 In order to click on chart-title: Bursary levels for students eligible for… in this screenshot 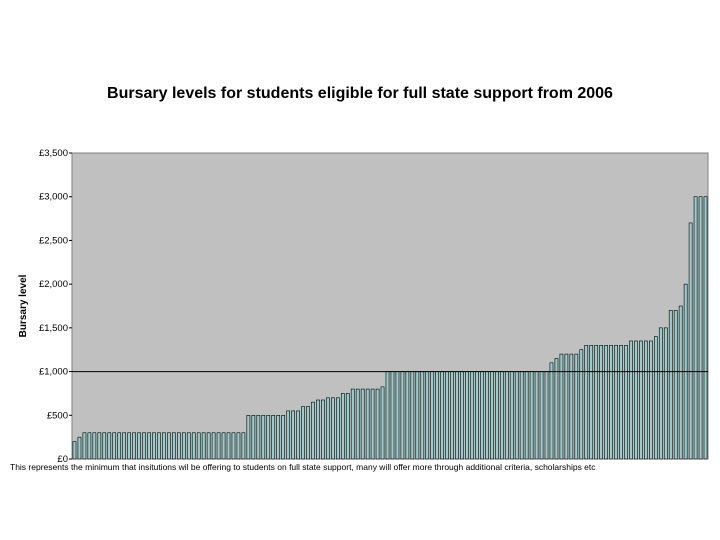, I will do `click(360, 93)`.